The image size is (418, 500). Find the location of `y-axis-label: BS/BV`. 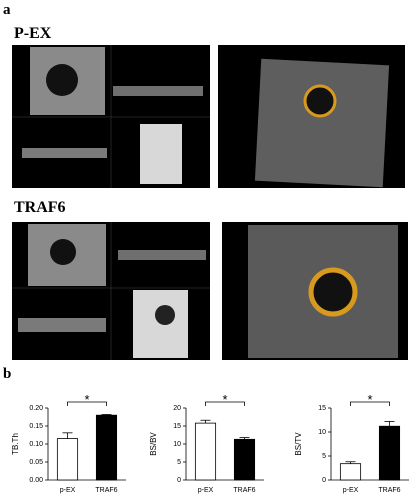

y-axis-label: BS/BV is located at coordinates (153, 444).